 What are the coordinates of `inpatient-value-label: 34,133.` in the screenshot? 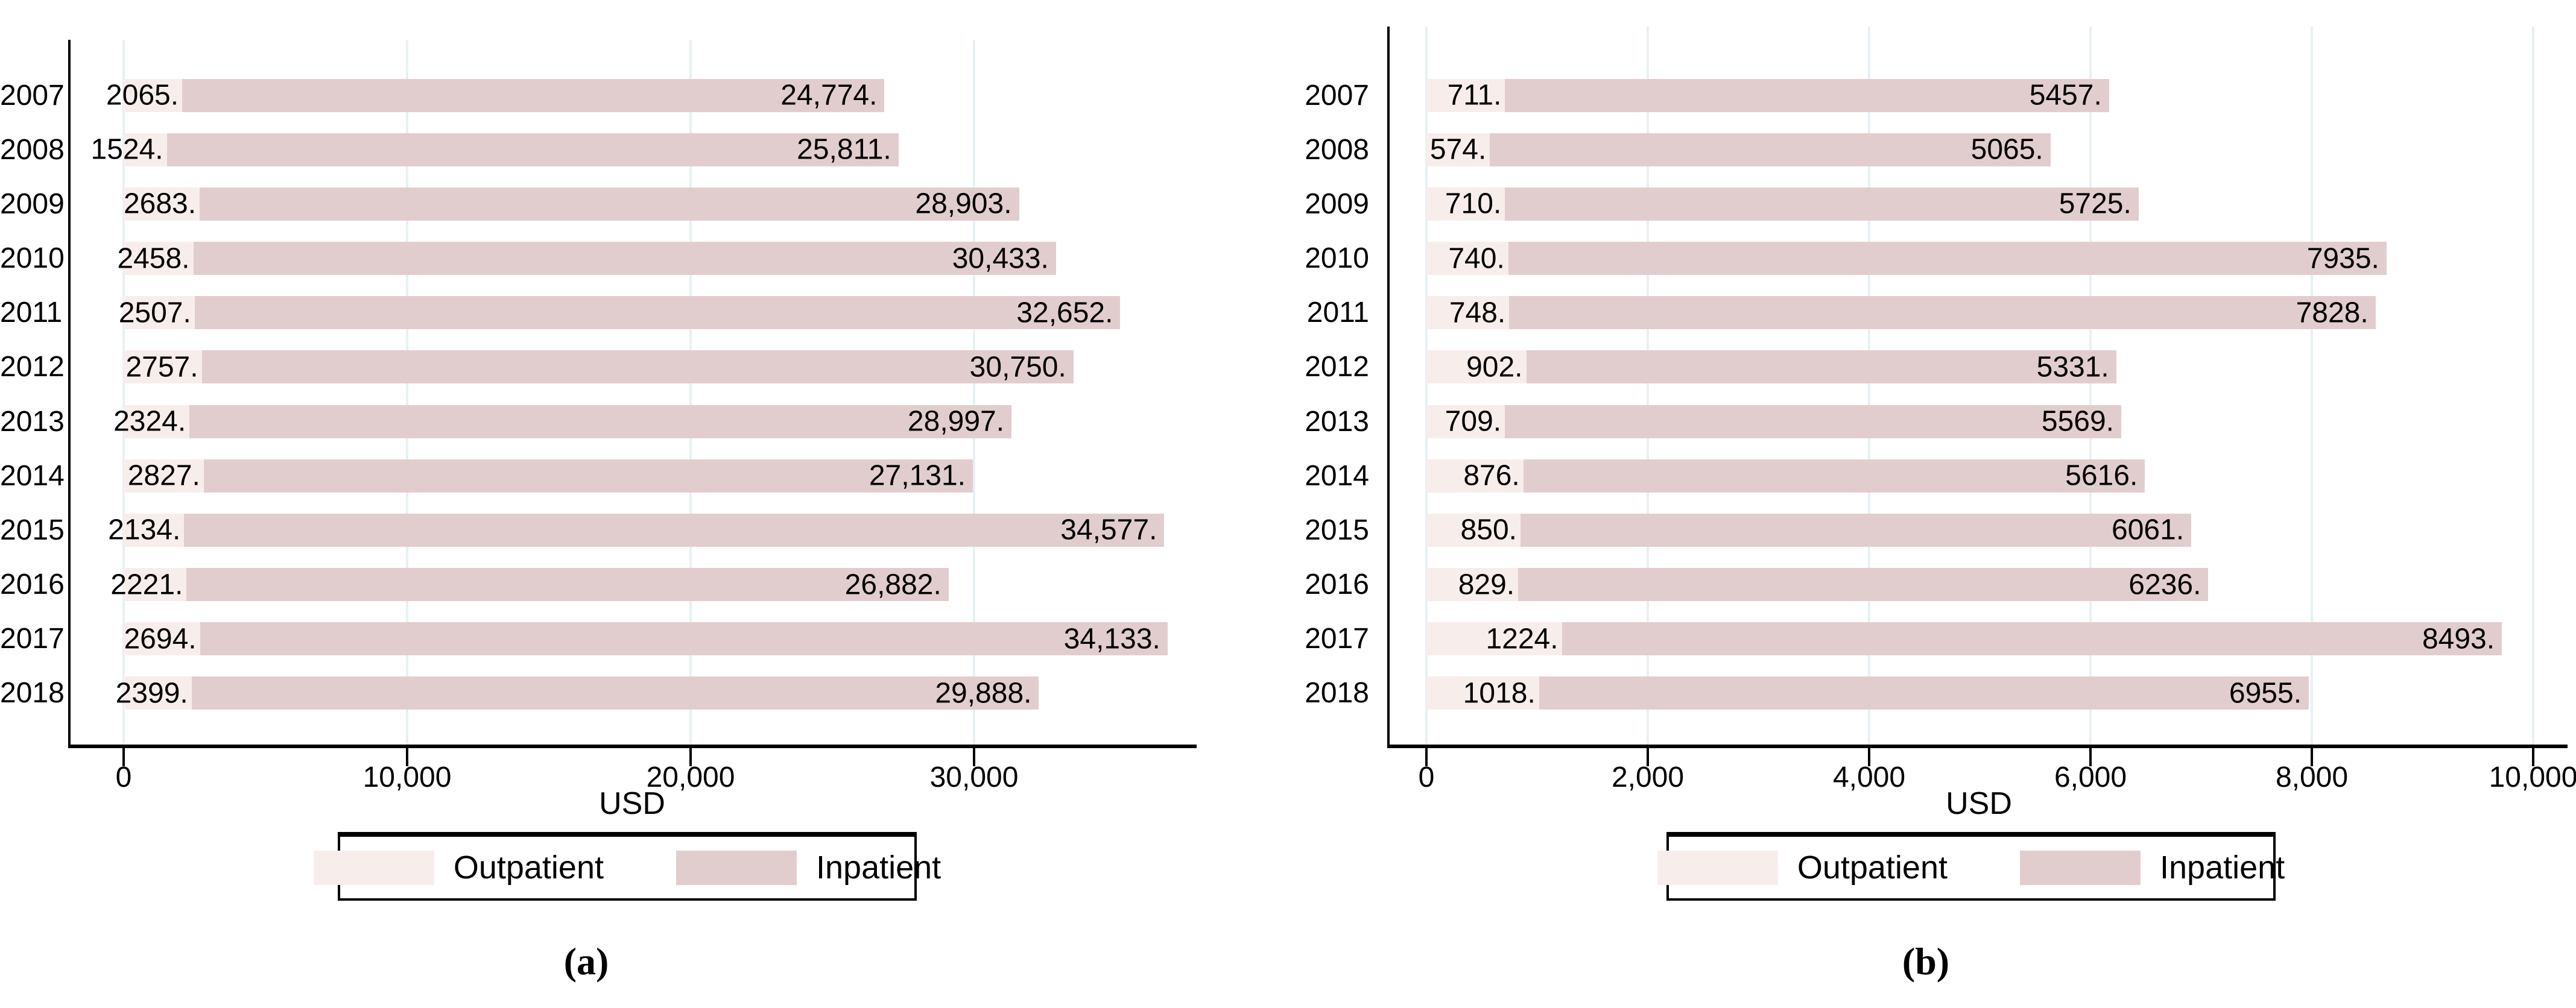 It's located at (1111, 639).